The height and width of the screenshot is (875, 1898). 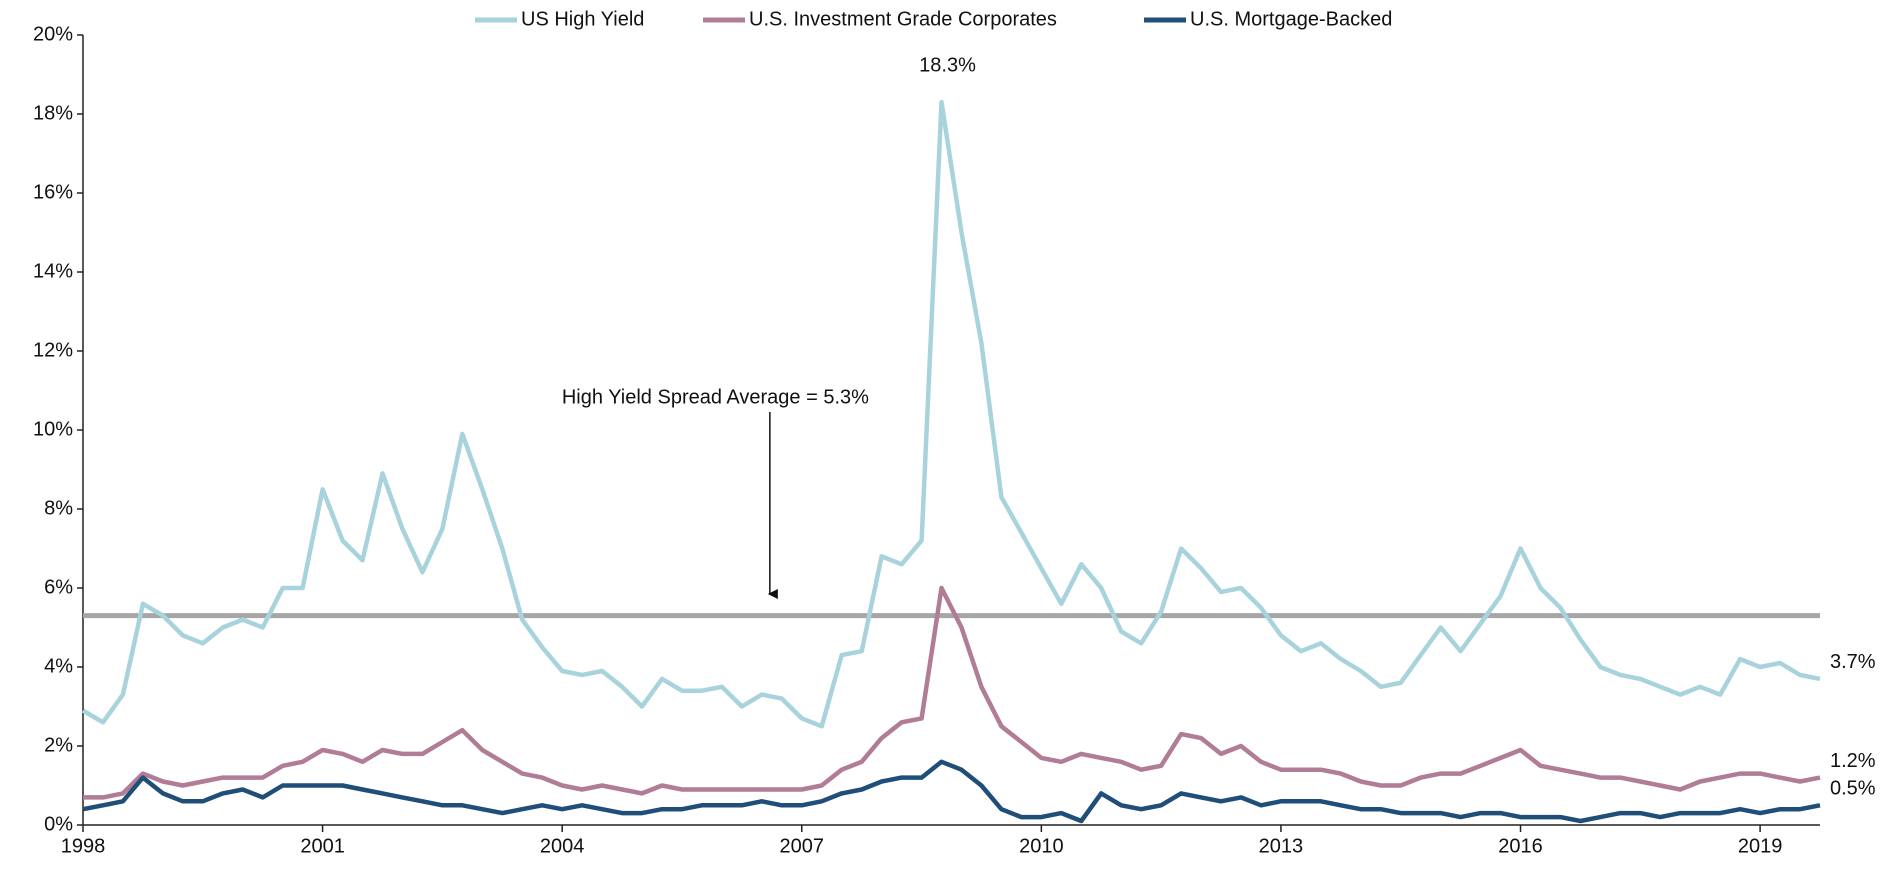 I want to click on x-tick-label: 2007, so click(x=802, y=846).